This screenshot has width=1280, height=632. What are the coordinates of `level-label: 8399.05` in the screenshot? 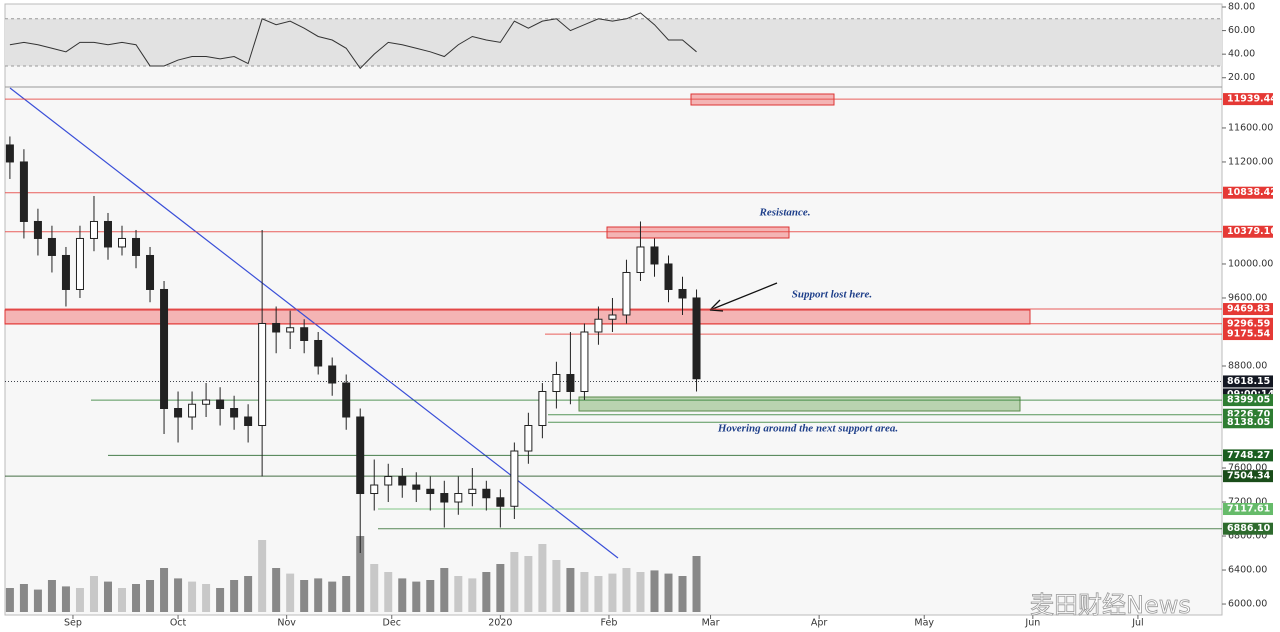 It's located at (1248, 400).